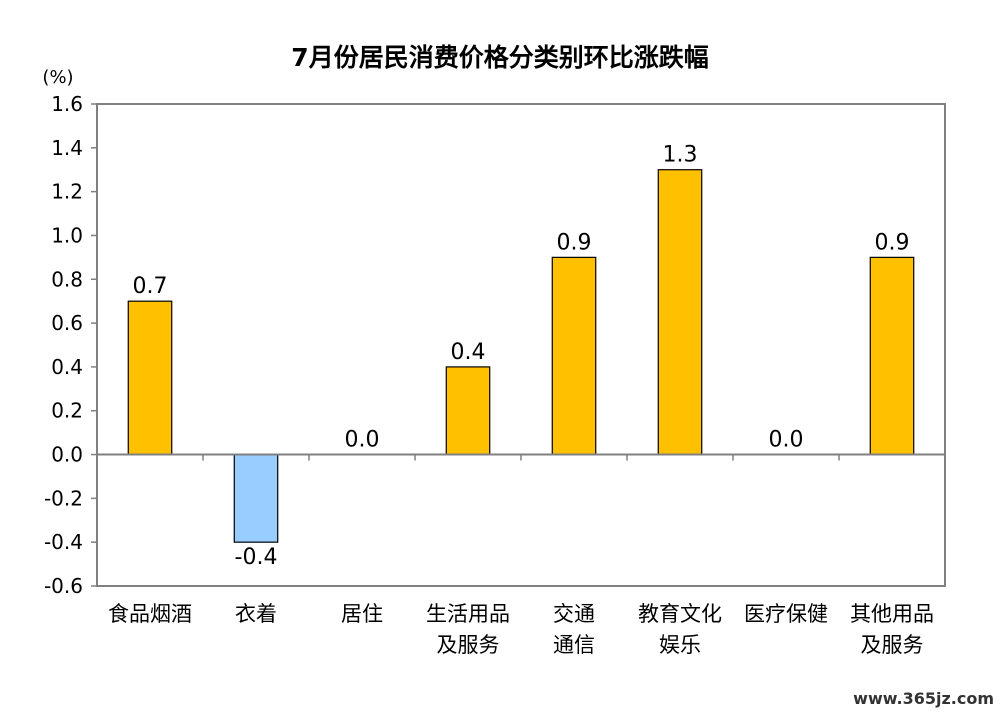 This screenshot has width=1000, height=713. Describe the element at coordinates (468, 614) in the screenshot. I see `category-label: 生活用品` at that location.